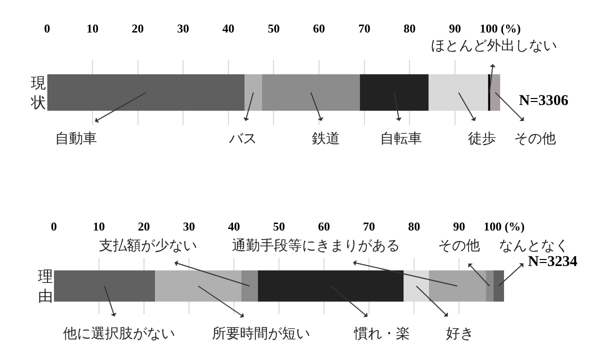  I want to click on series-label: 鉄道, so click(326, 139).